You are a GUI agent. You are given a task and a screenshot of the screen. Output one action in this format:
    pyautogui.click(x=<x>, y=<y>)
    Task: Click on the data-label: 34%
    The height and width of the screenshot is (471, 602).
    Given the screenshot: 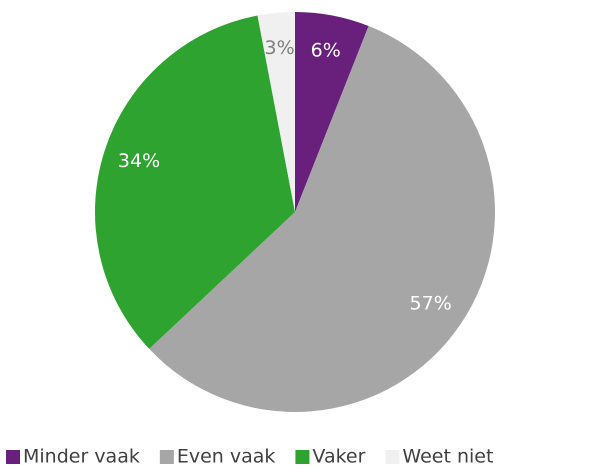 What is the action you would take?
    pyautogui.click(x=139, y=161)
    